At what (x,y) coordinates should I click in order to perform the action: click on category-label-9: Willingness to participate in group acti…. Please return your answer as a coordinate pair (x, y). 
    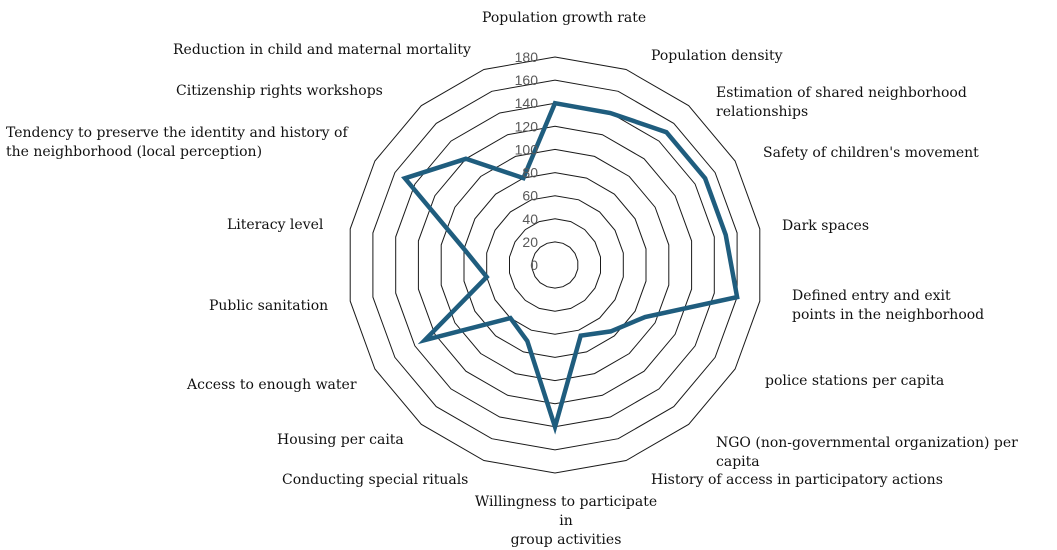
    Looking at the image, I should click on (566, 521).